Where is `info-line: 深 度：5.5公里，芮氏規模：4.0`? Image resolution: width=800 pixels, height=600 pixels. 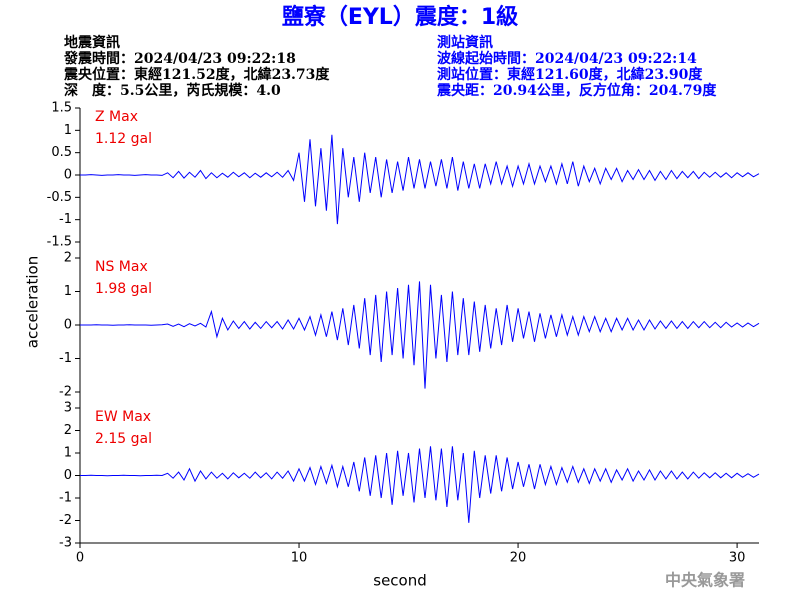 info-line: 深 度：5.5公里，芮氏規模：4.0 is located at coordinates (172, 90).